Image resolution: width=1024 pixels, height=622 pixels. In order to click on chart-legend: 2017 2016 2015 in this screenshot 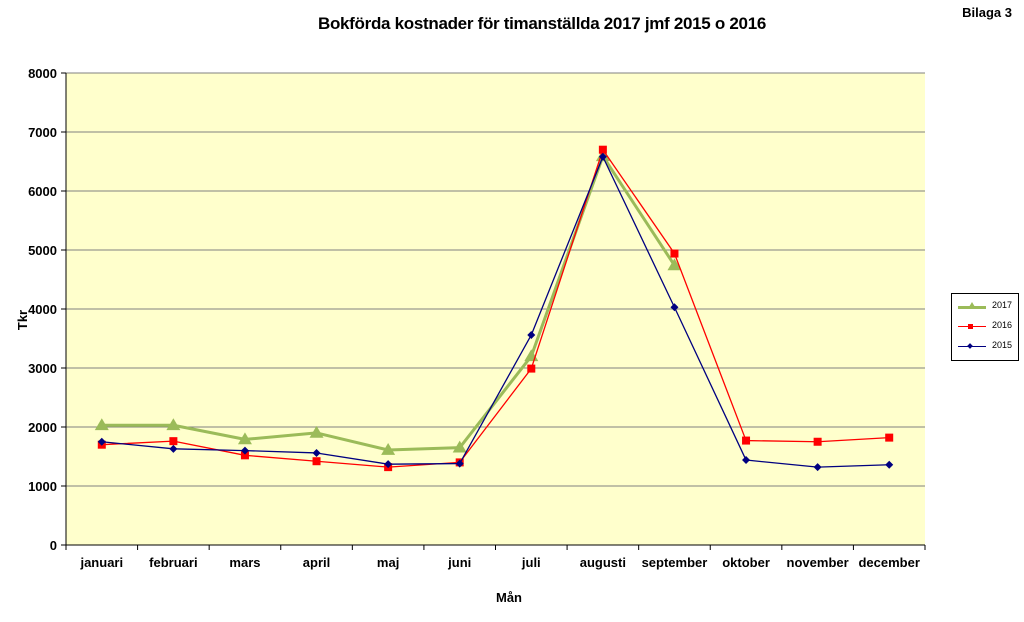, I will do `click(985, 327)`.